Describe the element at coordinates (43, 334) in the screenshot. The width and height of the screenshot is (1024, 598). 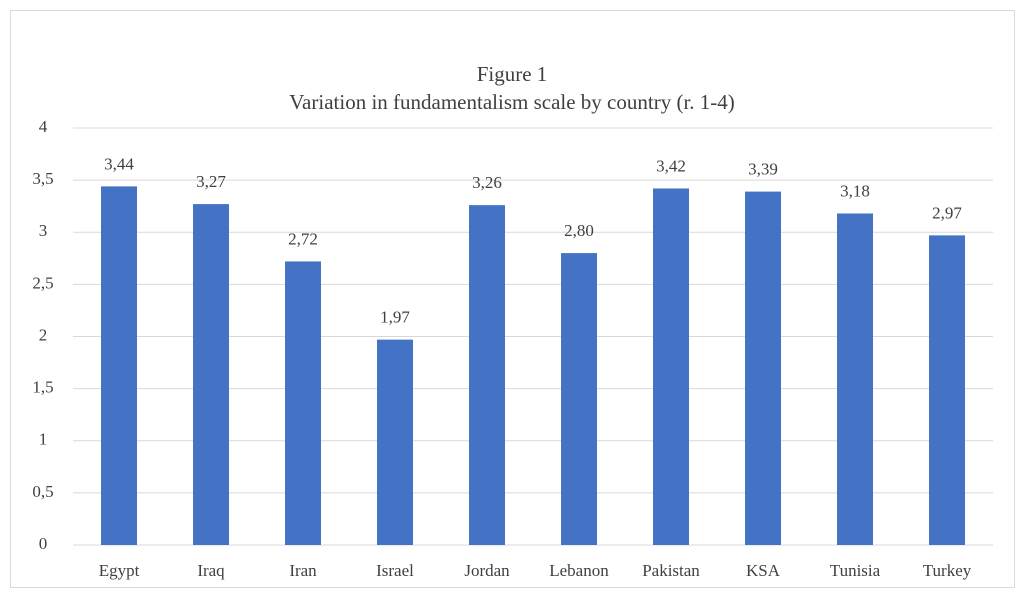
I see `y-tick-label: 2` at that location.